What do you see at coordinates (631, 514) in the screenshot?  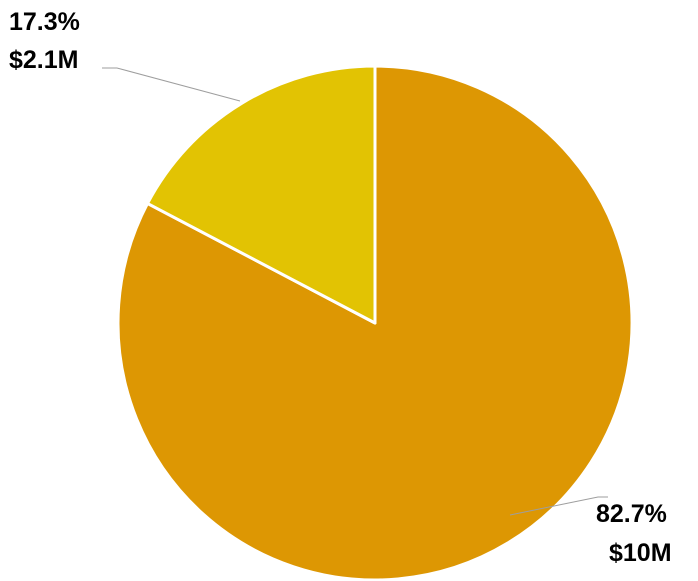 I see `slice-1-percent-label: 82.7%` at bounding box center [631, 514].